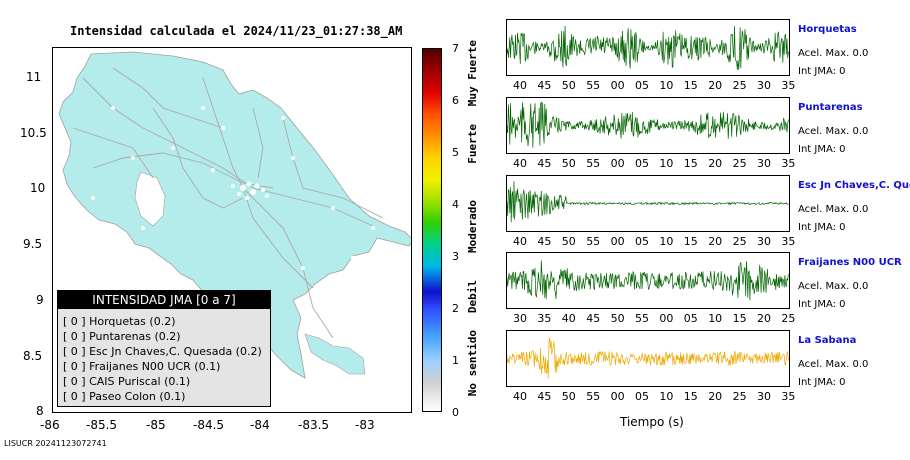 The image size is (910, 460). What do you see at coordinates (472, 363) in the screenshot?
I see `colorbar-label-no-sentido: No sentido` at bounding box center [472, 363].